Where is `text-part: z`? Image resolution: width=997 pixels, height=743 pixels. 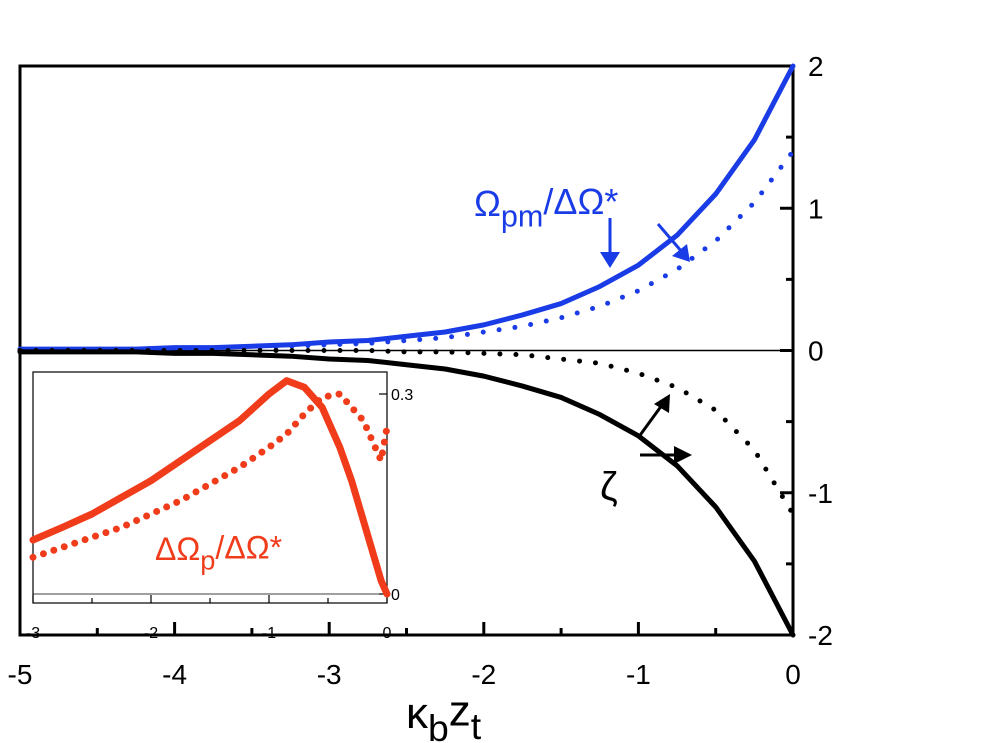
text-part: z is located at coordinates (460, 711).